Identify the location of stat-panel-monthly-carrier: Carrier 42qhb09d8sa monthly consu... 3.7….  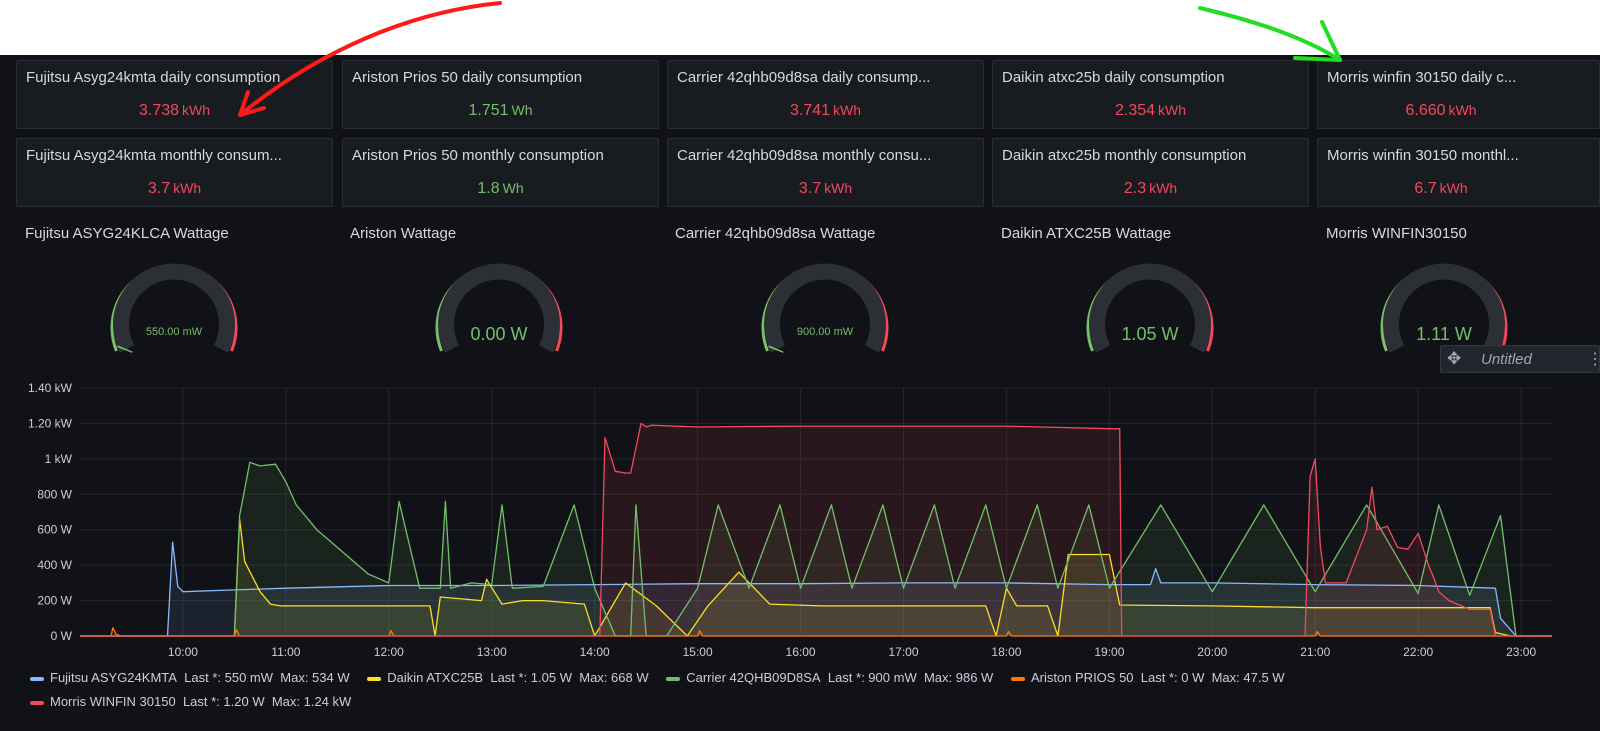
(825, 172).